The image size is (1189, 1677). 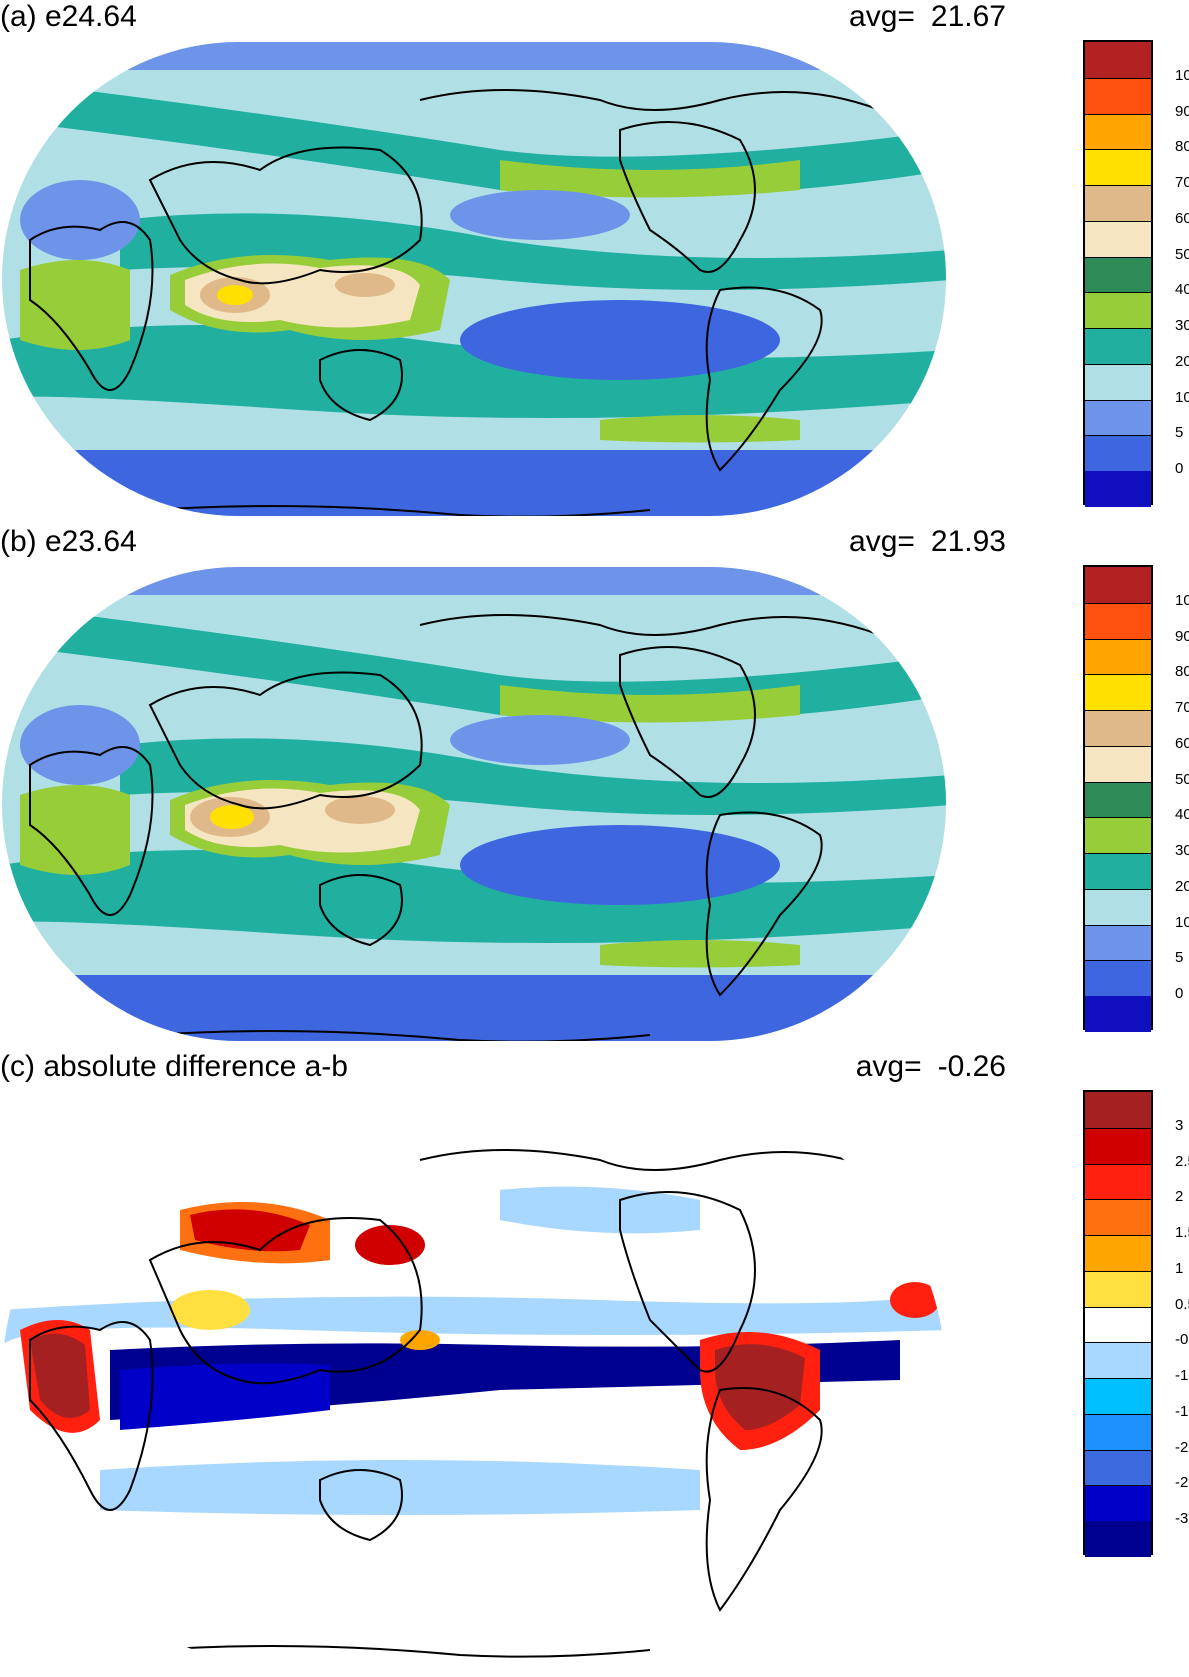 I want to click on colorbar-label: 2.5, so click(x=1182, y=1161).